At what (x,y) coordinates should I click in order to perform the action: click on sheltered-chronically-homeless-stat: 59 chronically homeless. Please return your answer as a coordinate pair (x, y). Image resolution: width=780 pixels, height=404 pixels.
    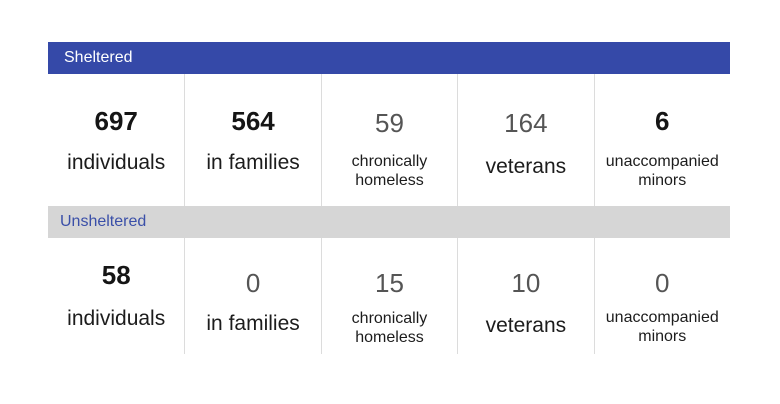
    Looking at the image, I should click on (388, 140).